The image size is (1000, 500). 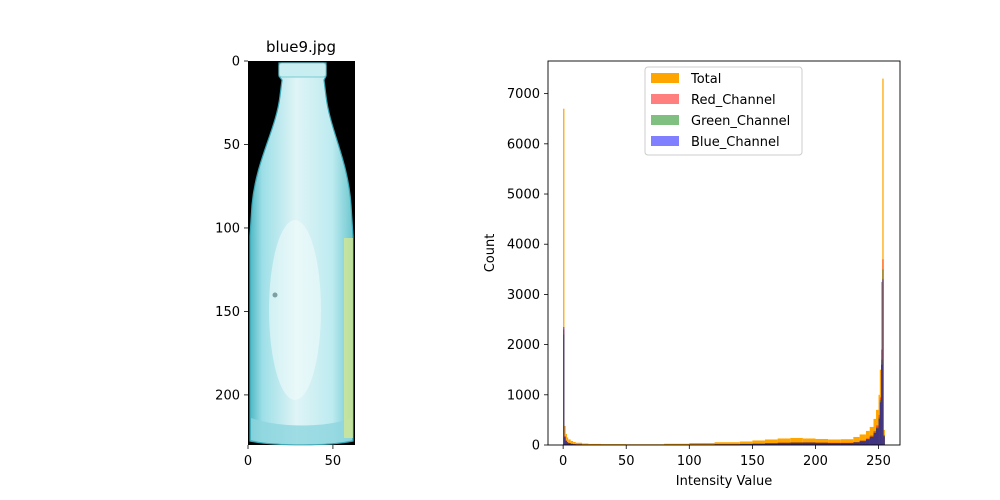 What do you see at coordinates (275, 295) in the screenshot?
I see `bottle-spot` at bounding box center [275, 295].